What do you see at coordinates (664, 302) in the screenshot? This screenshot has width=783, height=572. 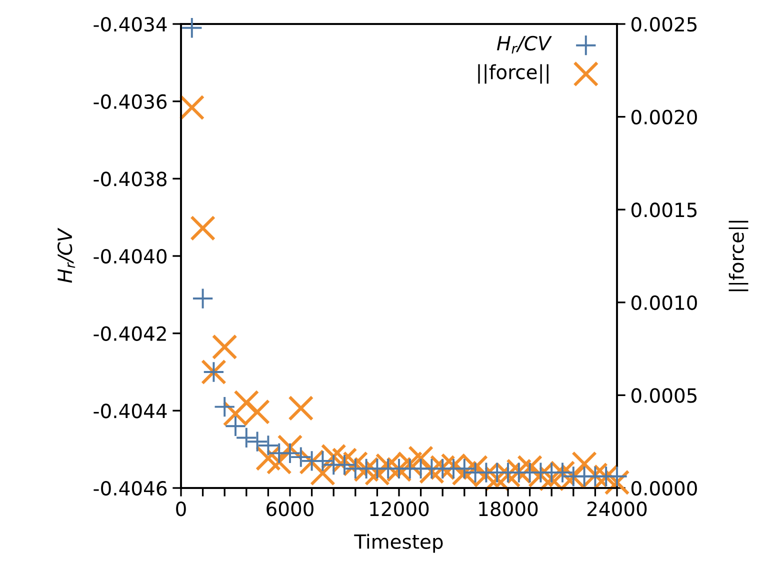 I see `y2-tick-label: 0.0010` at bounding box center [664, 302].